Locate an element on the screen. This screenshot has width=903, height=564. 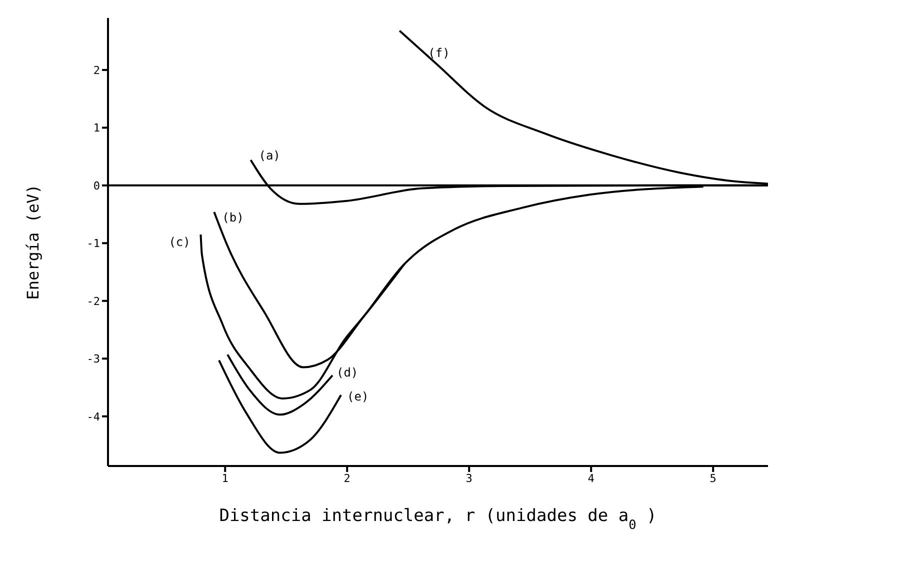
y-tick-label: -2 is located at coordinates (93, 301).